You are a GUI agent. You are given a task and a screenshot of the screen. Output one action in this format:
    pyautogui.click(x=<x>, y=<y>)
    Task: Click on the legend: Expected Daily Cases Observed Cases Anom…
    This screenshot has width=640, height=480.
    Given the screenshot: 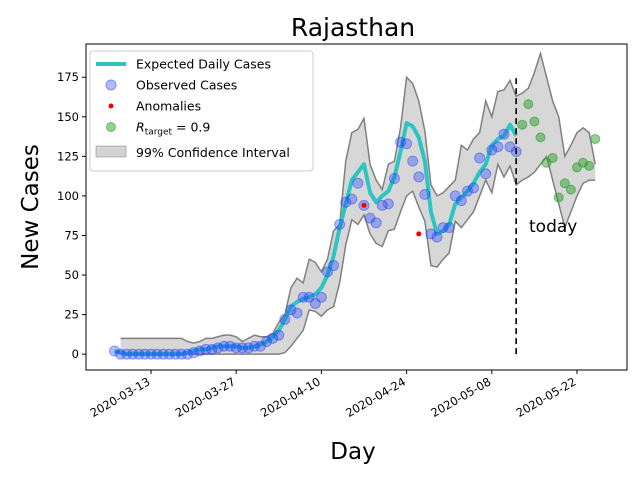 What is the action you would take?
    pyautogui.click(x=201, y=111)
    